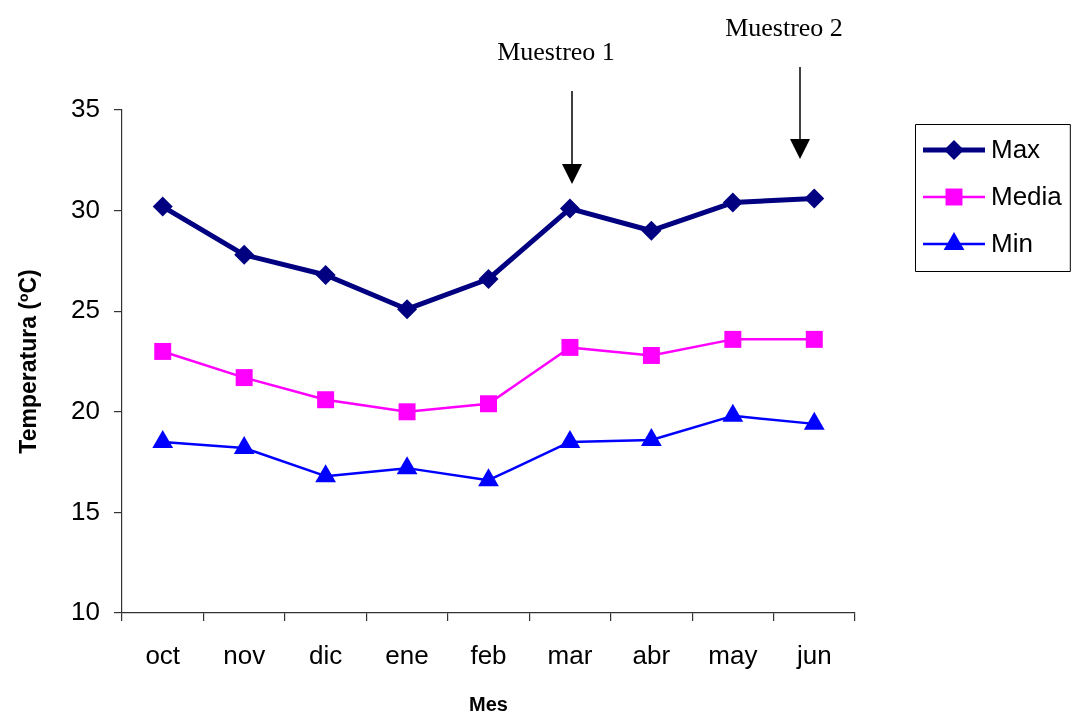 The width and height of the screenshot is (1083, 719). Describe the element at coordinates (85, 208) in the screenshot. I see `y-tick-label: 30` at that location.